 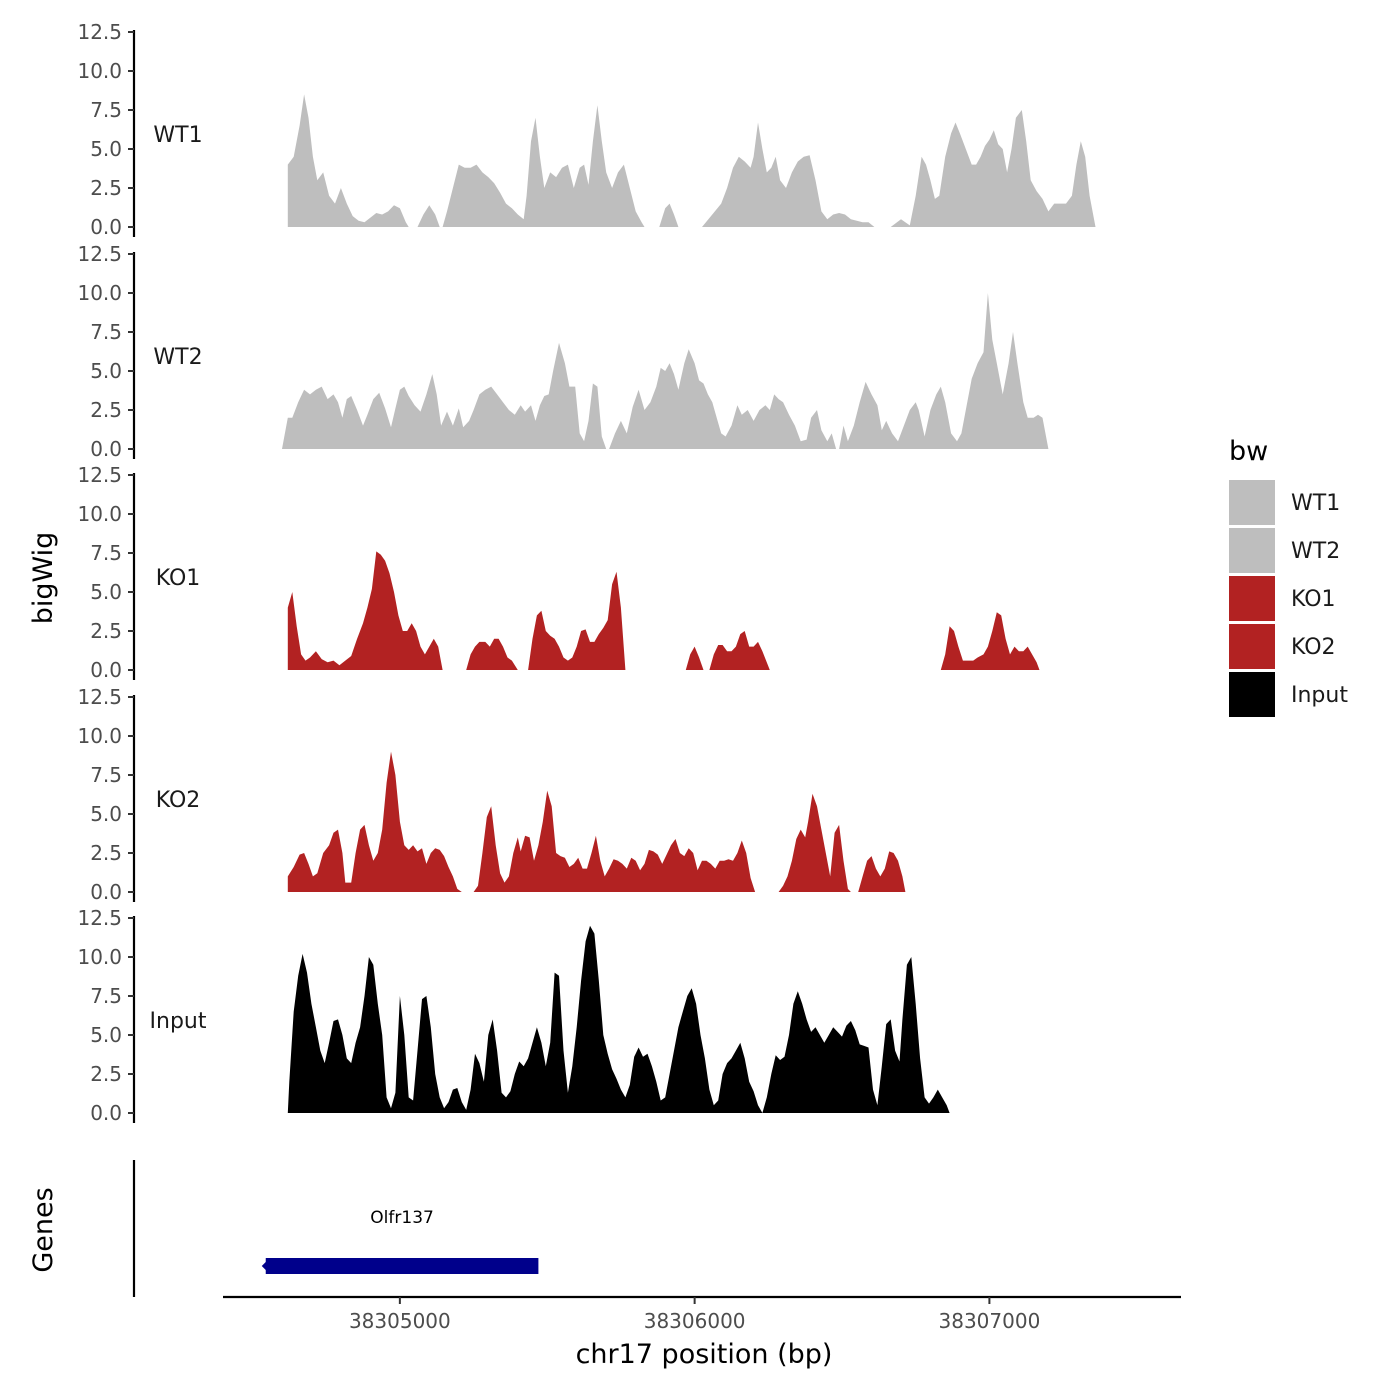 What do you see at coordinates (177, 135) in the screenshot?
I see `track-label: WT1` at bounding box center [177, 135].